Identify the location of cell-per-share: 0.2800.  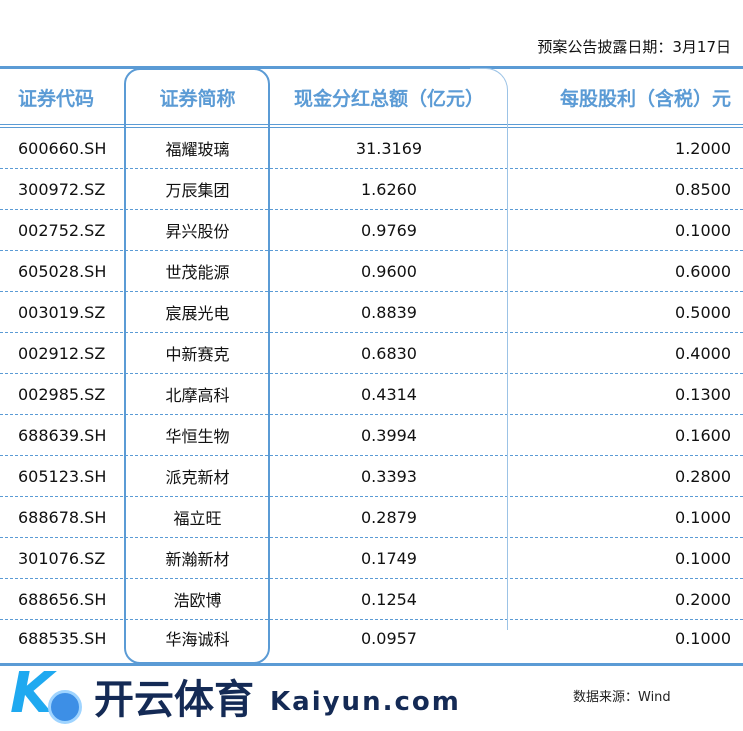
(703, 476).